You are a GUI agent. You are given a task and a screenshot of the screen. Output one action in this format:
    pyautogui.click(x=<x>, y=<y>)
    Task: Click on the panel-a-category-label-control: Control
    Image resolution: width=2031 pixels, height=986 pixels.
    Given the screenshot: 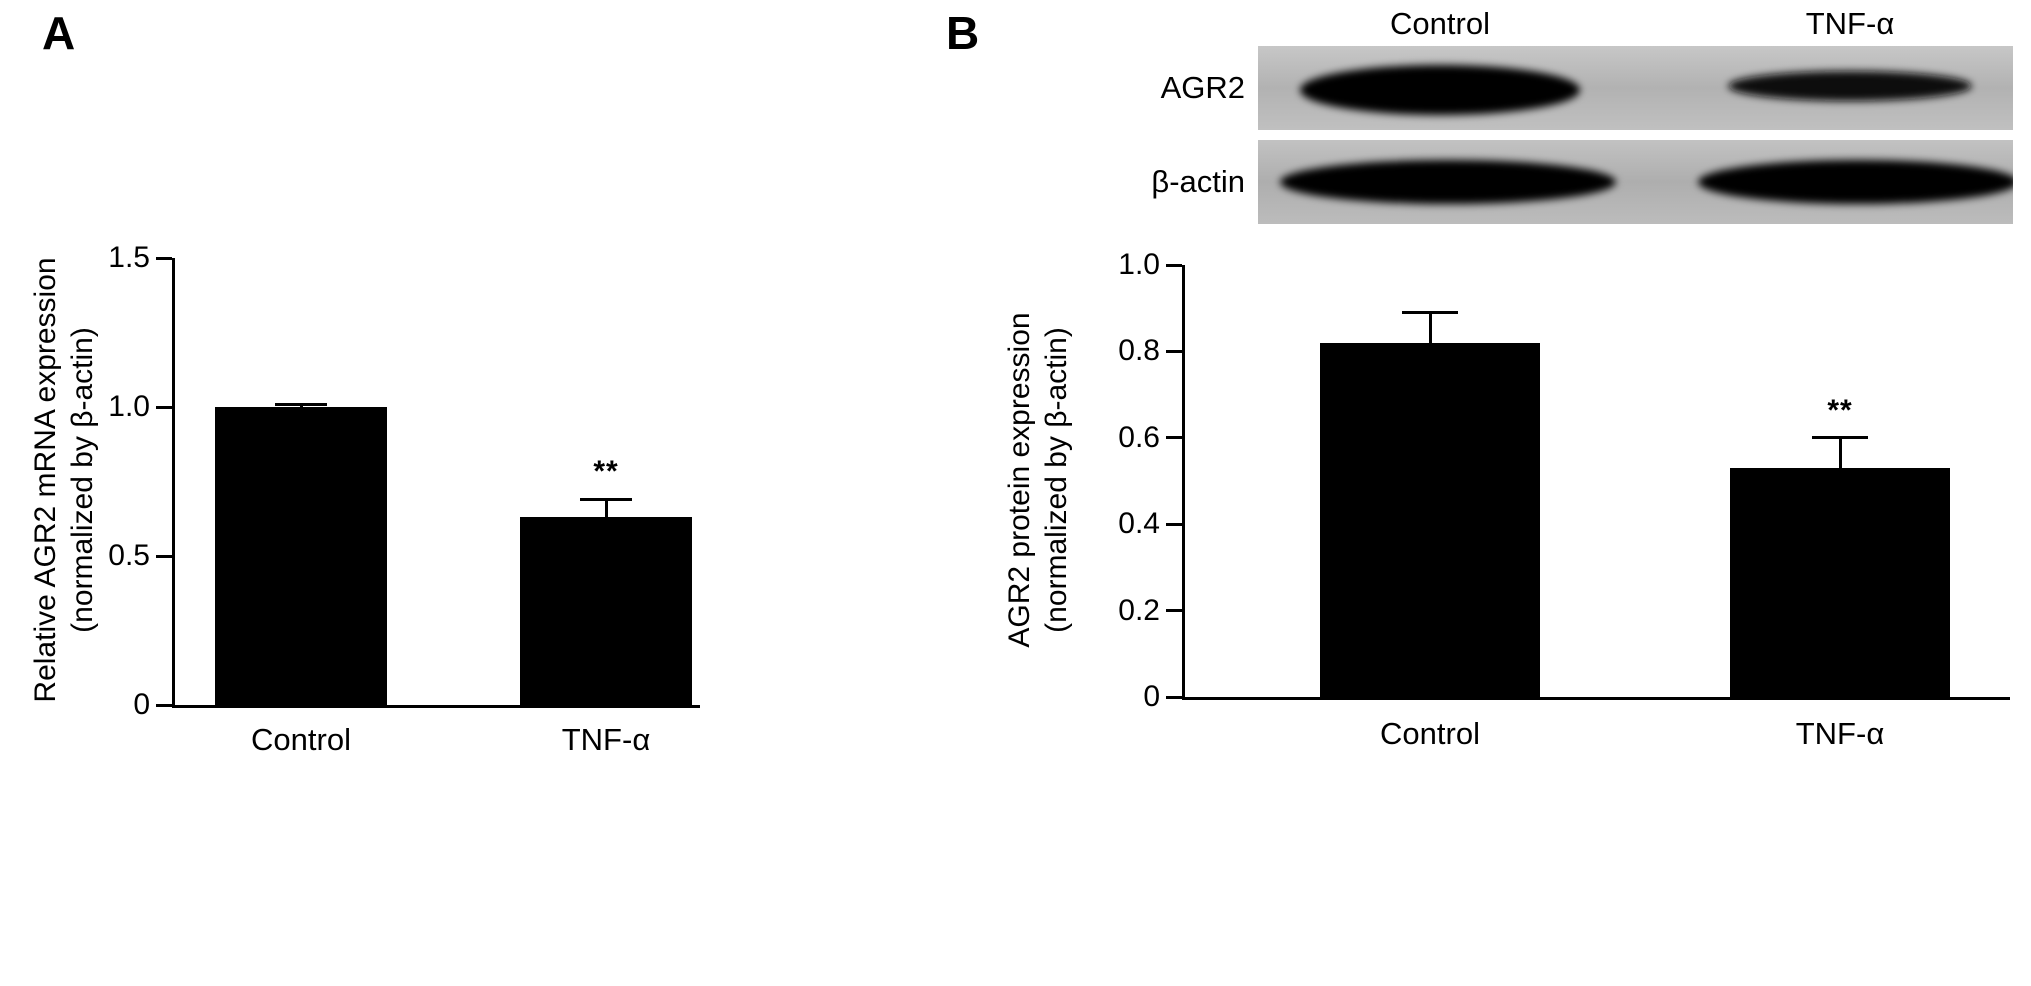 What is the action you would take?
    pyautogui.click(x=301, y=739)
    